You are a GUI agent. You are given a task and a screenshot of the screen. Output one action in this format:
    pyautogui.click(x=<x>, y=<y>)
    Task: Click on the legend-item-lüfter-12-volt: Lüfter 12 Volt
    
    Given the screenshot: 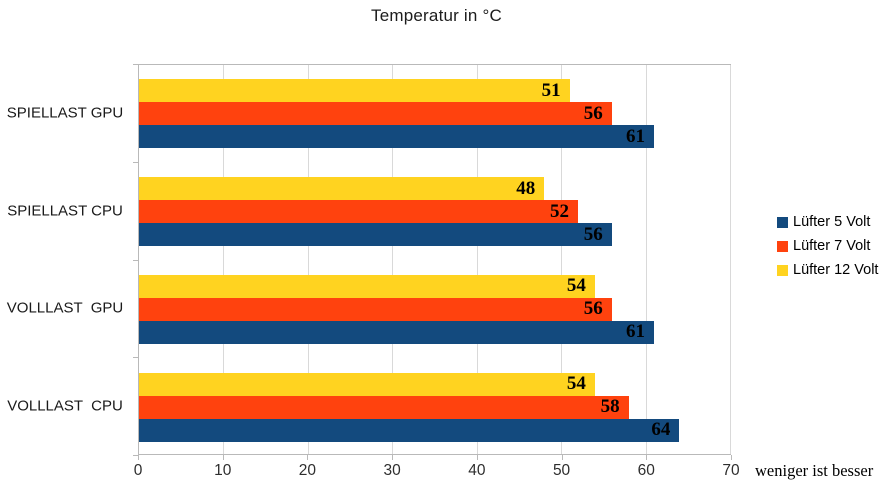 What is the action you would take?
    pyautogui.click(x=827, y=270)
    